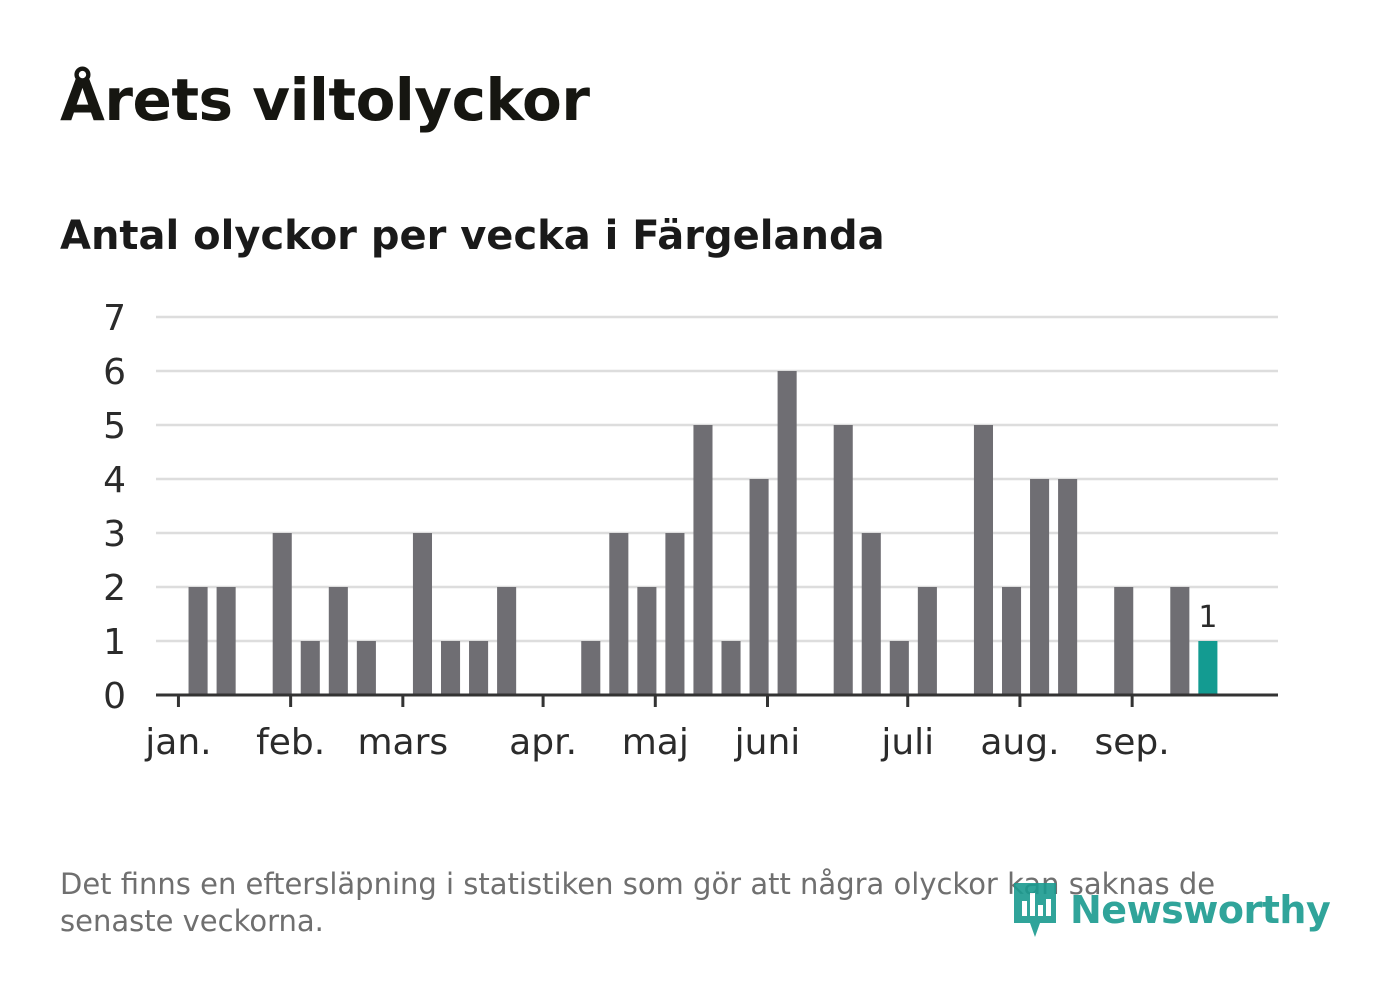 The image size is (1382, 999). Describe the element at coordinates (767, 742) in the screenshot. I see `x-tick-label: juni` at that location.